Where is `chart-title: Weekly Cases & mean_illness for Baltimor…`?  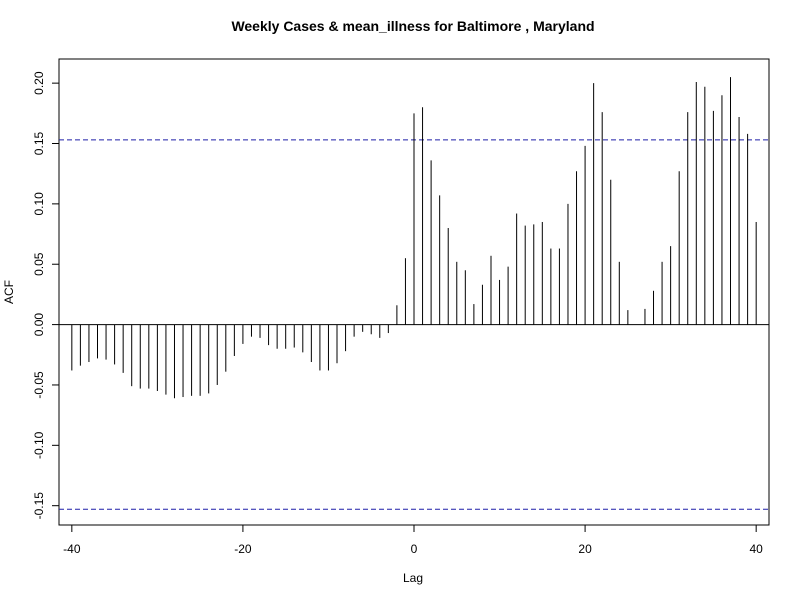
chart-title: Weekly Cases & mean_illness for Baltimor… is located at coordinates (412, 26).